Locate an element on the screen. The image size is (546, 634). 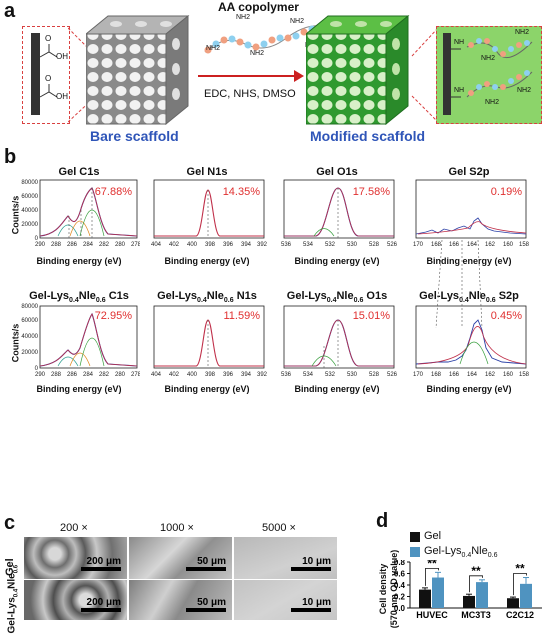
x-tick: 392 is located at coordinates (262, 375).